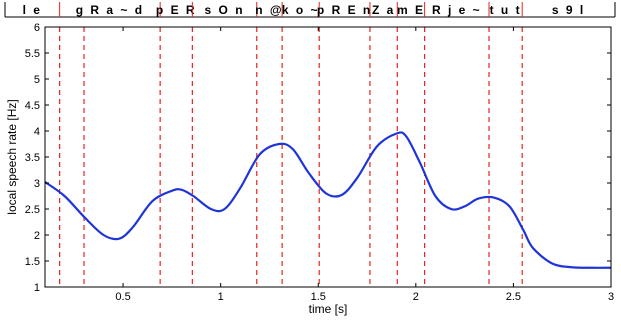 This screenshot has height=321, width=621. What do you see at coordinates (37, 184) in the screenshot?
I see `y-tick-label: 3` at bounding box center [37, 184].